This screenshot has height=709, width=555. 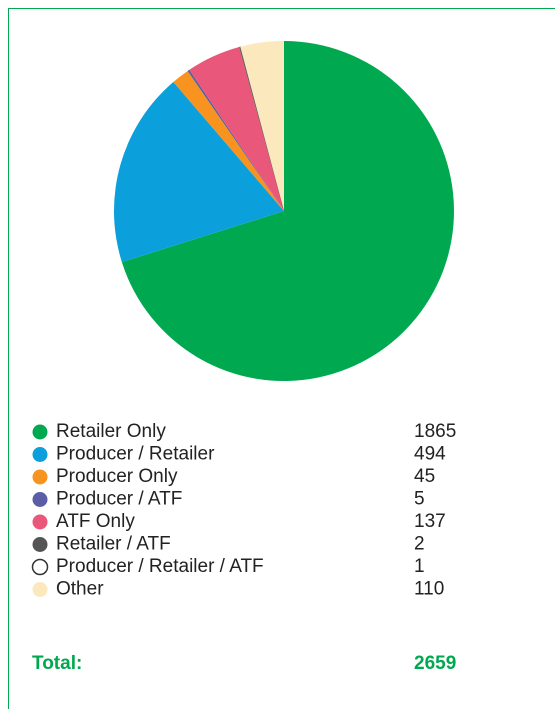 I want to click on legend-value: 5, so click(x=419, y=499).